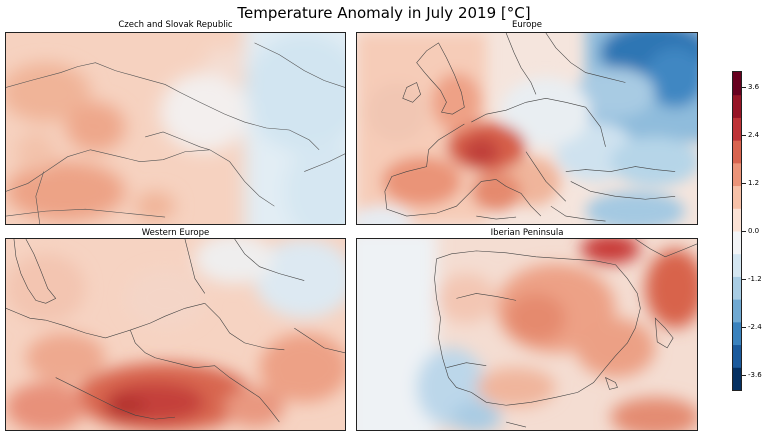 This screenshot has height=436, width=768. Describe the element at coordinates (175, 233) in the screenshot. I see `panel-title-western-europe: Western Europe` at that location.